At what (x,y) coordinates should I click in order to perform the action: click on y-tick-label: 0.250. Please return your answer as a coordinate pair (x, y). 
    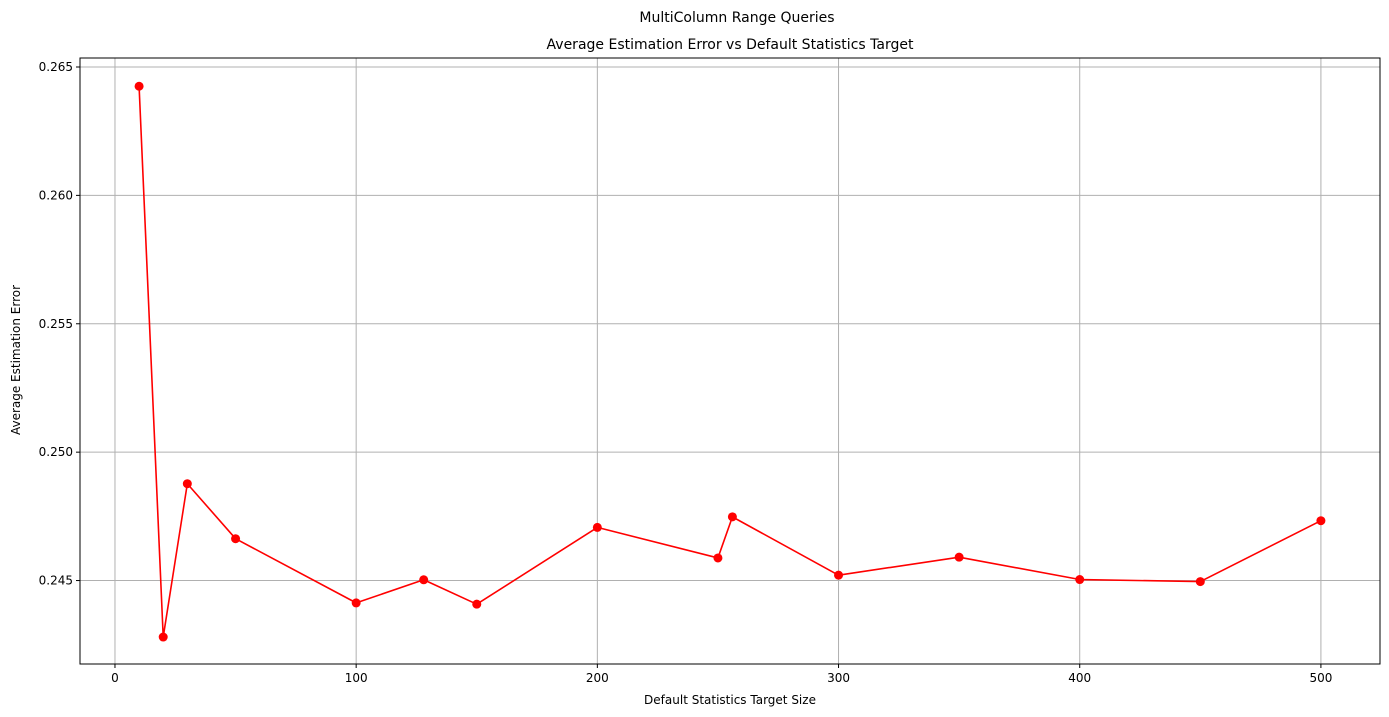
    Looking at the image, I should click on (56, 452).